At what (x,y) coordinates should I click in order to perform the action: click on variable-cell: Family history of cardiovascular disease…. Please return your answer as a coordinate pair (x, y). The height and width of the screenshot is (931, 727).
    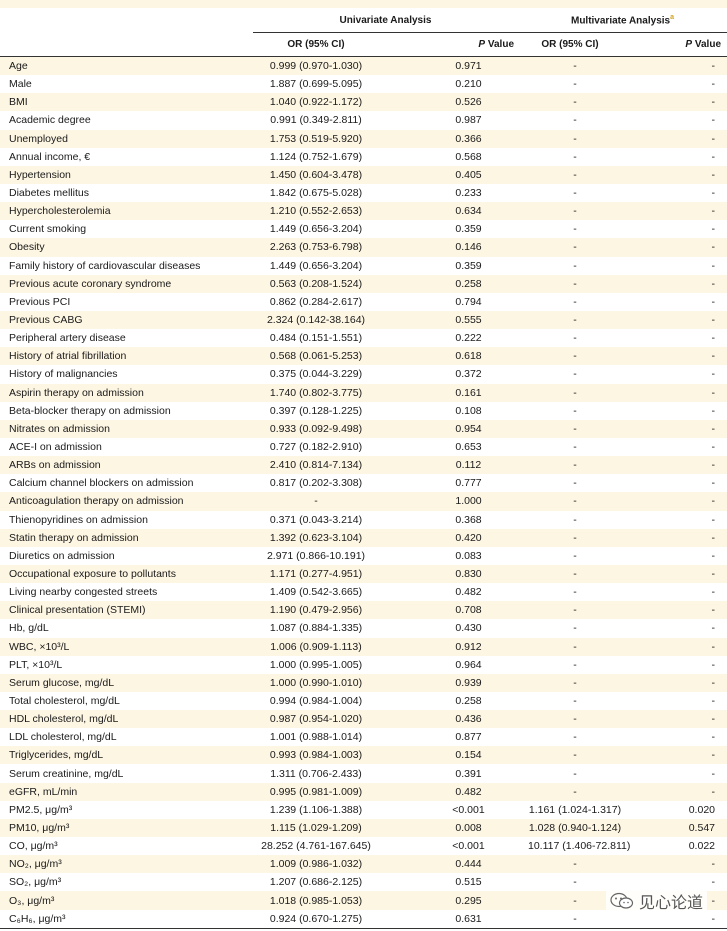
    Looking at the image, I should click on (126, 265).